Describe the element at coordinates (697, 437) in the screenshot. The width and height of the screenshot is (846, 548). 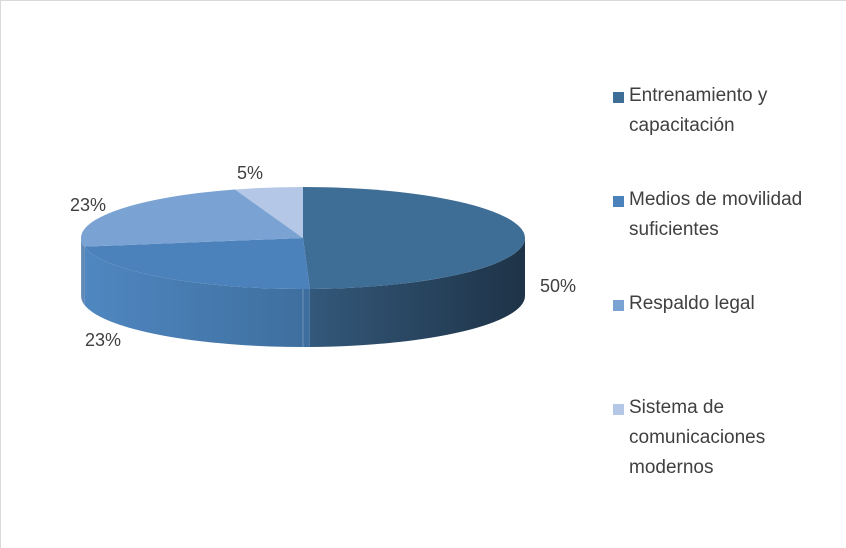
I see `legend-label: Sistema de comunicaciones modernos` at that location.